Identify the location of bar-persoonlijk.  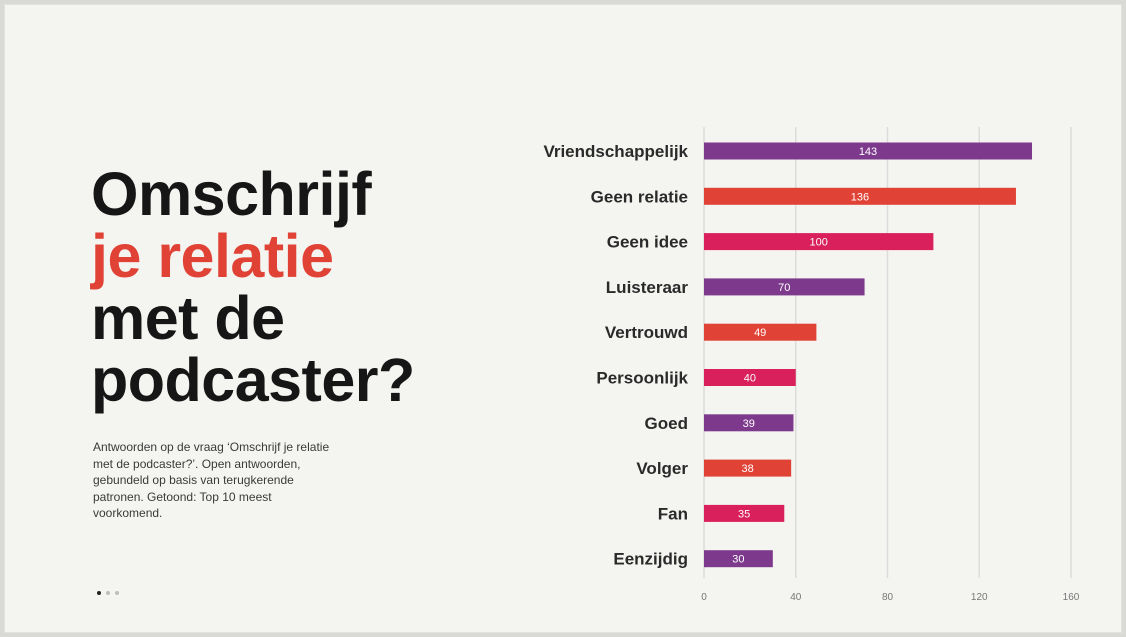
(750, 377).